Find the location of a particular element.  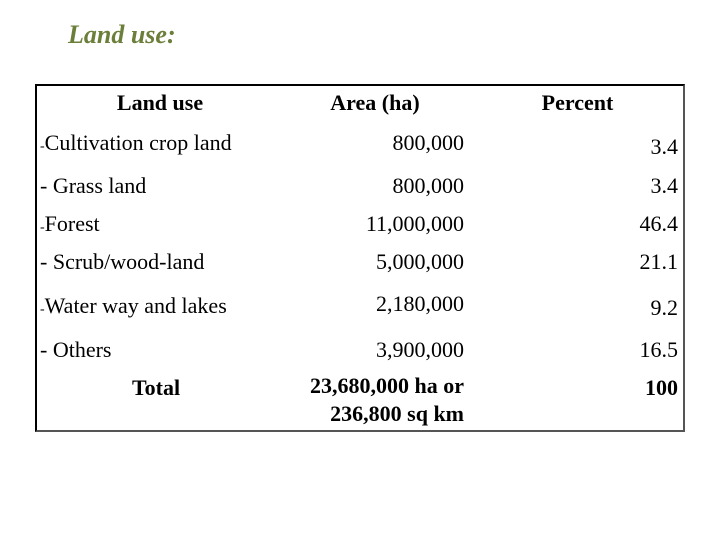

row-area: 3,900,000 is located at coordinates (420, 349).